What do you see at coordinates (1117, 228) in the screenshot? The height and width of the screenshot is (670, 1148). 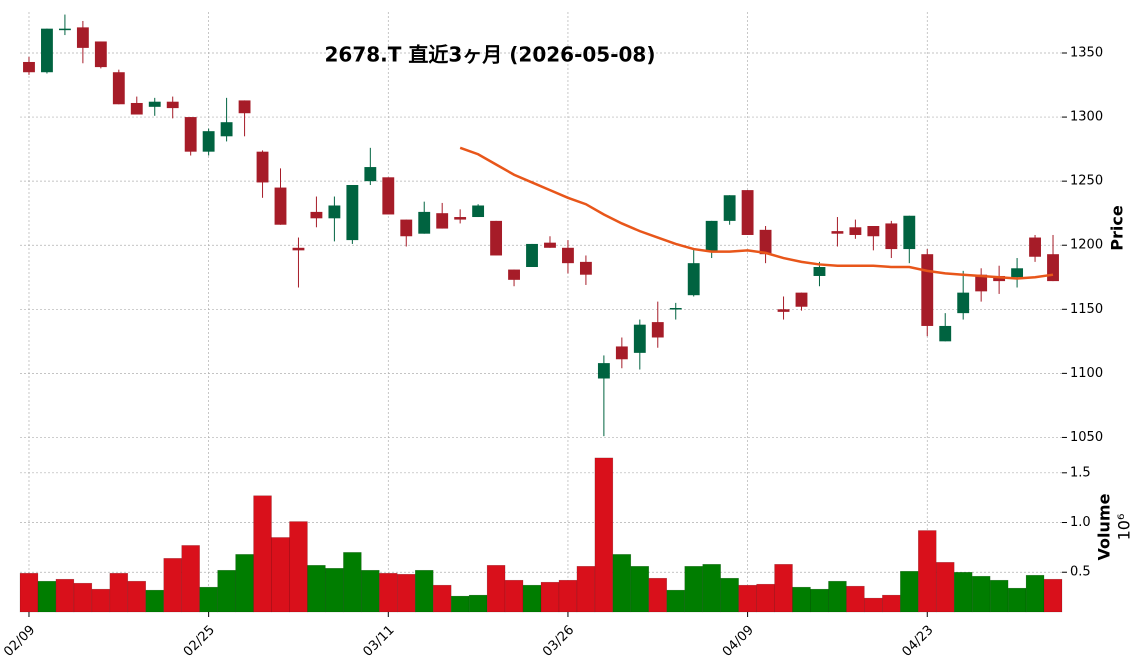 I see `y-axis-label: Price` at bounding box center [1117, 228].